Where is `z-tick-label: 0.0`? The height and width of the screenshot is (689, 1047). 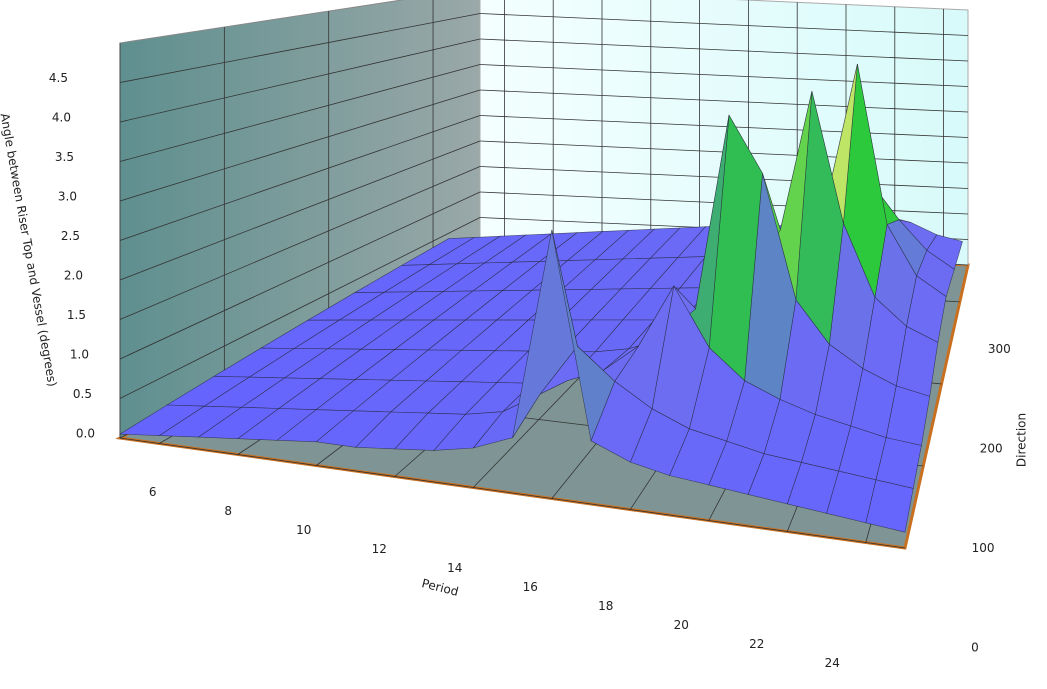
z-tick-label: 0.0 is located at coordinates (85, 434).